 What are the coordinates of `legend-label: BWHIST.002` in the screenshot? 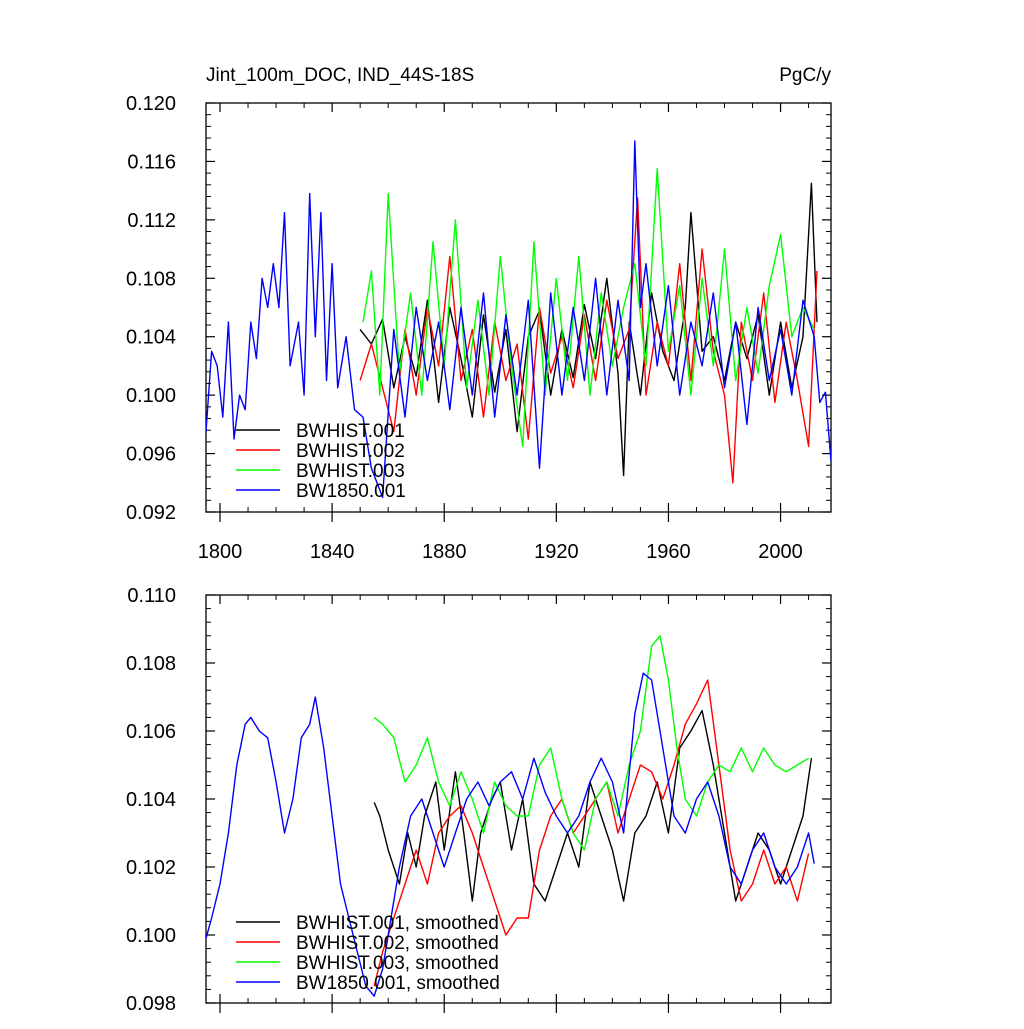 It's located at (350, 451).